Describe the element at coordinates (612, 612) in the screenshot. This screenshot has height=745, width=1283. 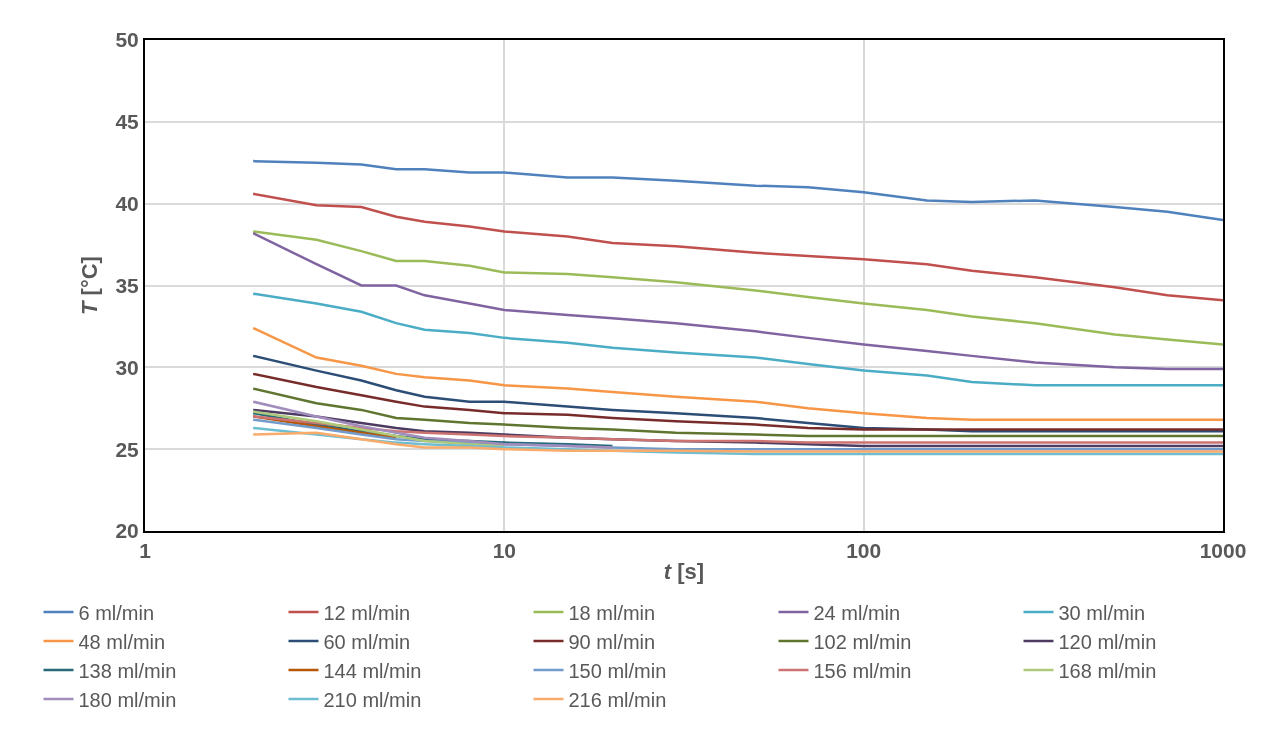
I see `legend-label: 18 ml/min` at that location.